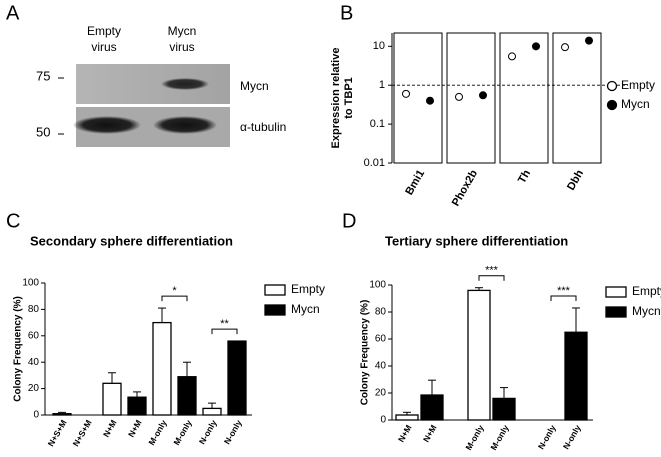 The image size is (661, 457). What do you see at coordinates (13, 221) in the screenshot?
I see `panel-letter: C` at bounding box center [13, 221].